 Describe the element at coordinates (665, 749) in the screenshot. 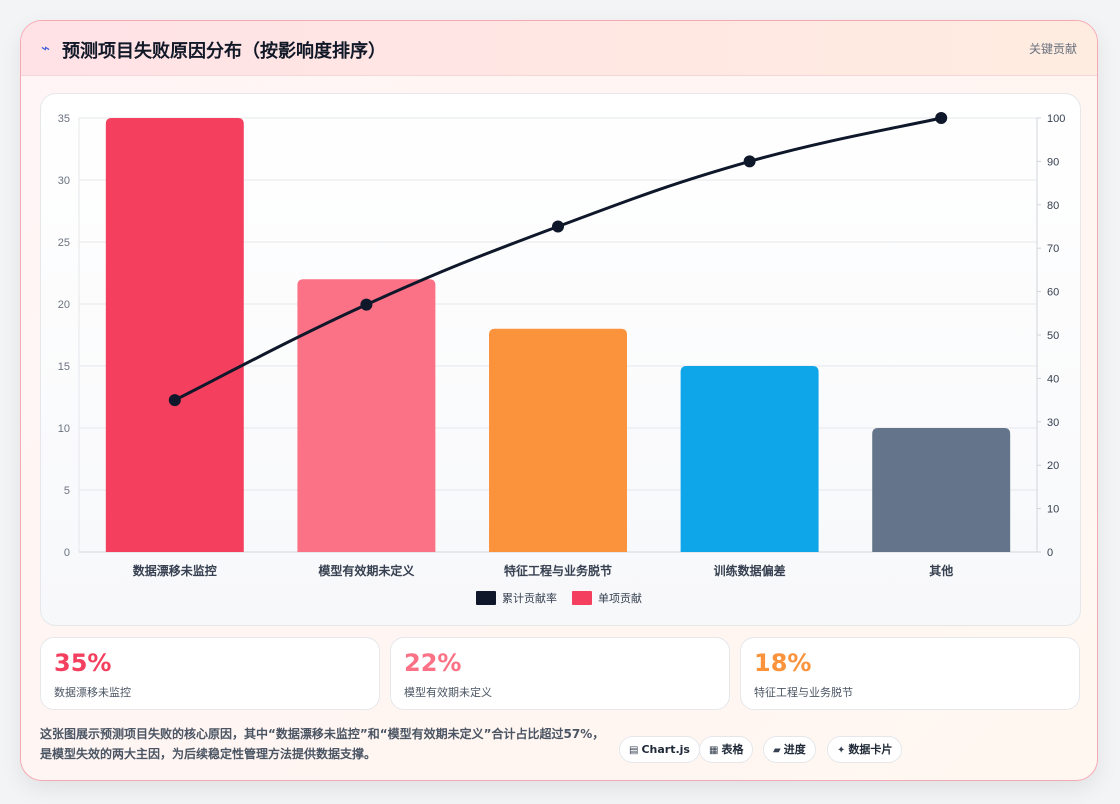

I see `chip-label: Chart.js` at that location.